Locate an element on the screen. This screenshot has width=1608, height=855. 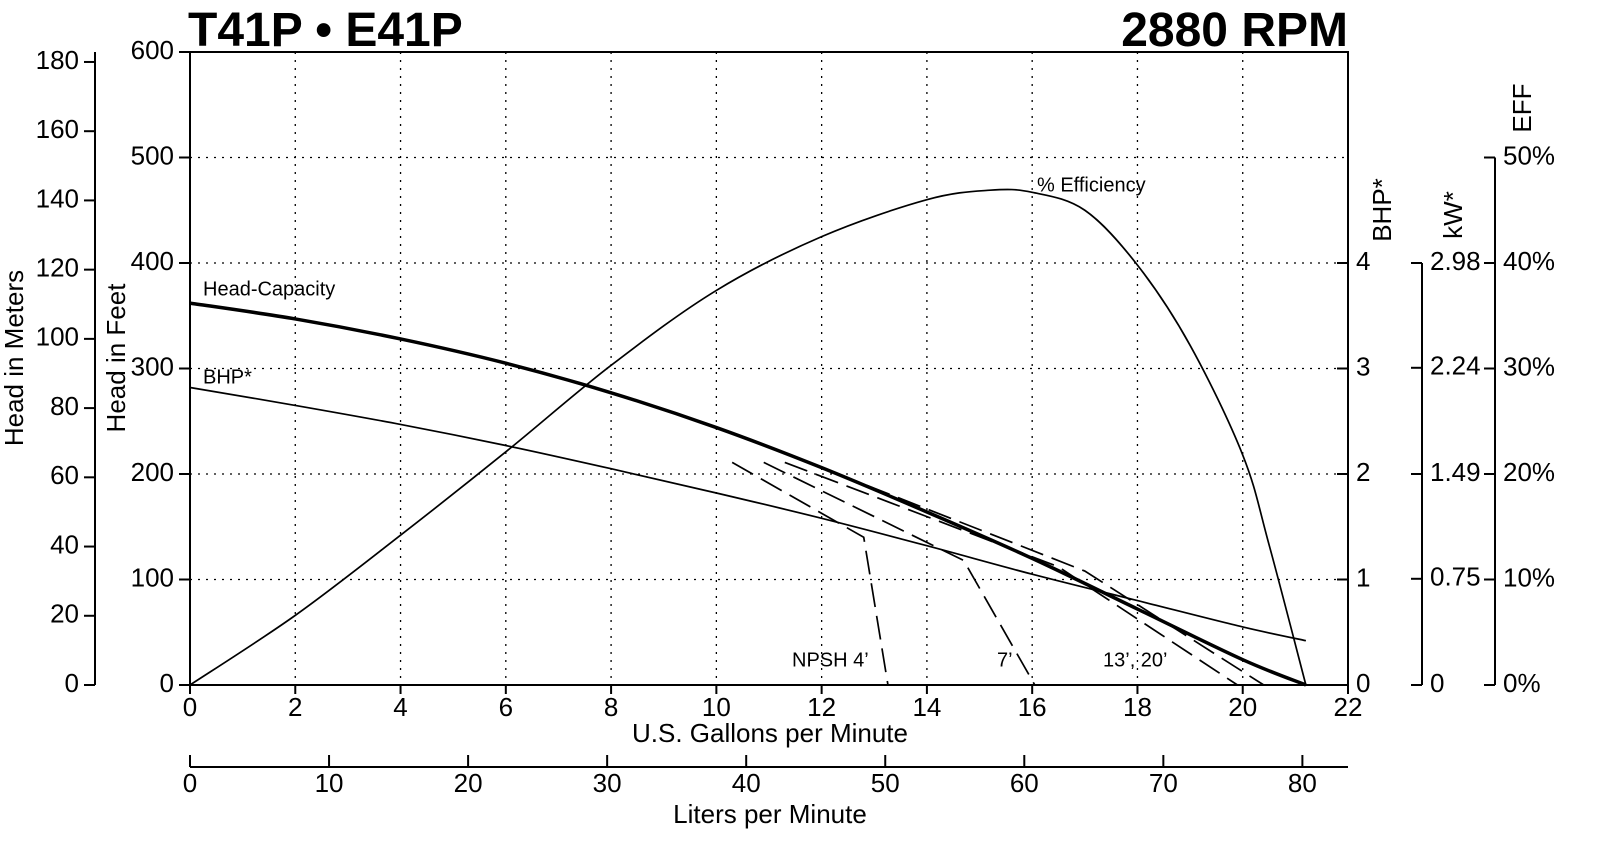
curve-label: 13’, 20’ is located at coordinates (1135, 660).